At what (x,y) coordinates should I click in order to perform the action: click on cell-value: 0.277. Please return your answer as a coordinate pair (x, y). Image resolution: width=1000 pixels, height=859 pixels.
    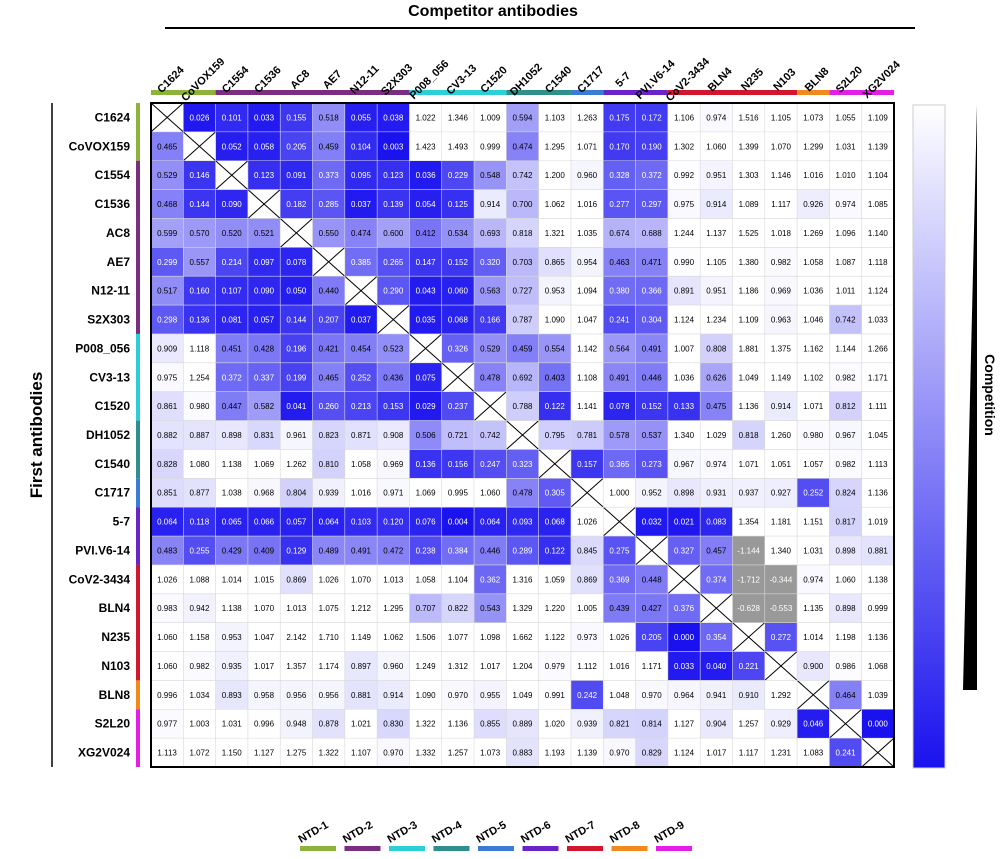
    Looking at the image, I should click on (619, 204).